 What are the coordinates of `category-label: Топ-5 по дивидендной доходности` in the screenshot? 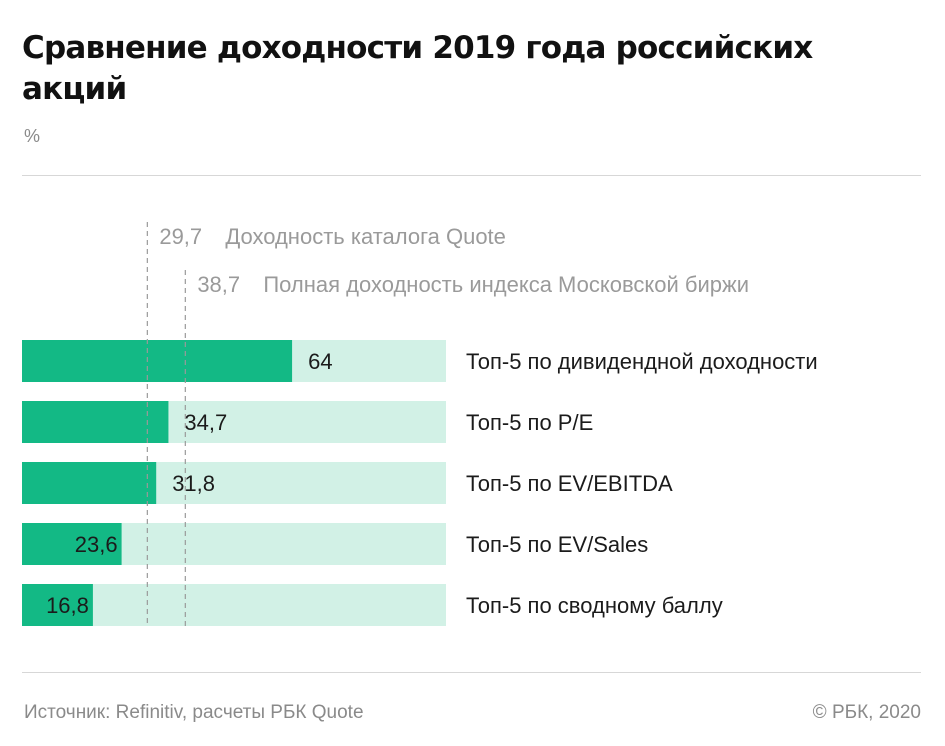 It's located at (642, 361).